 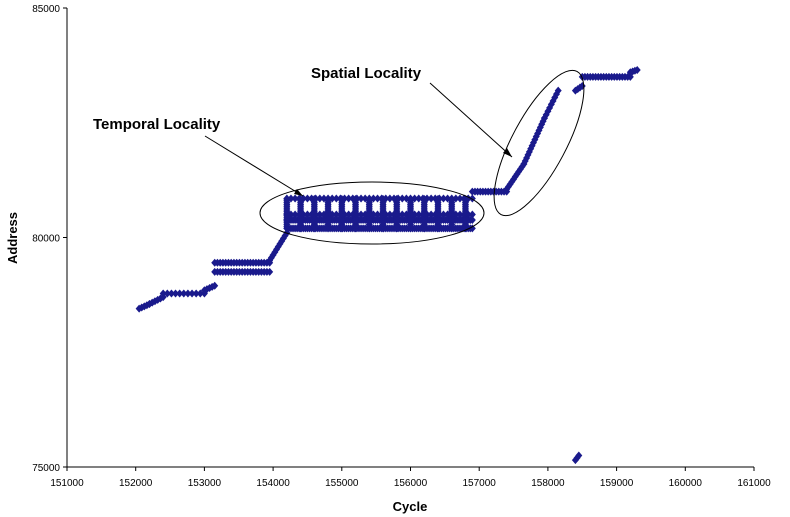 I want to click on x-tick-label: 153000, so click(x=205, y=483).